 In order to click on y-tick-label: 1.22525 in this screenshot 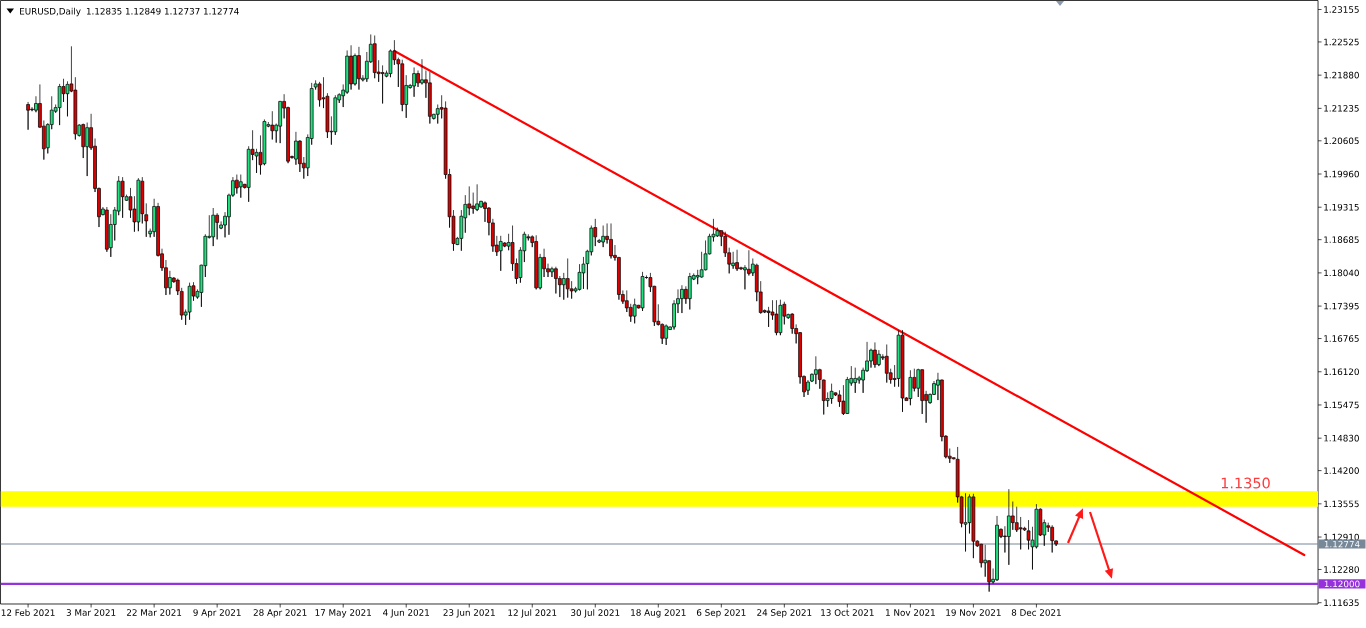, I will do `click(1341, 42)`.